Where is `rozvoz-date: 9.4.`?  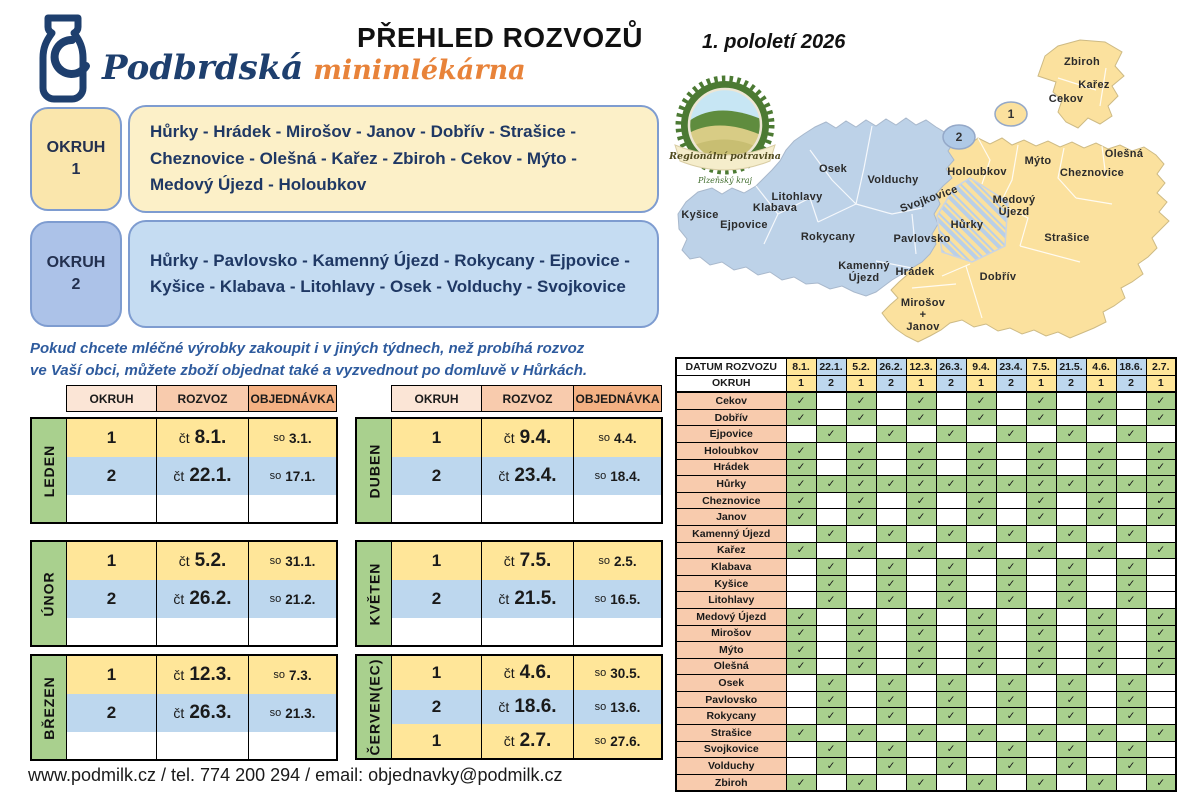 rozvoz-date: 9.4. is located at coordinates (535, 437).